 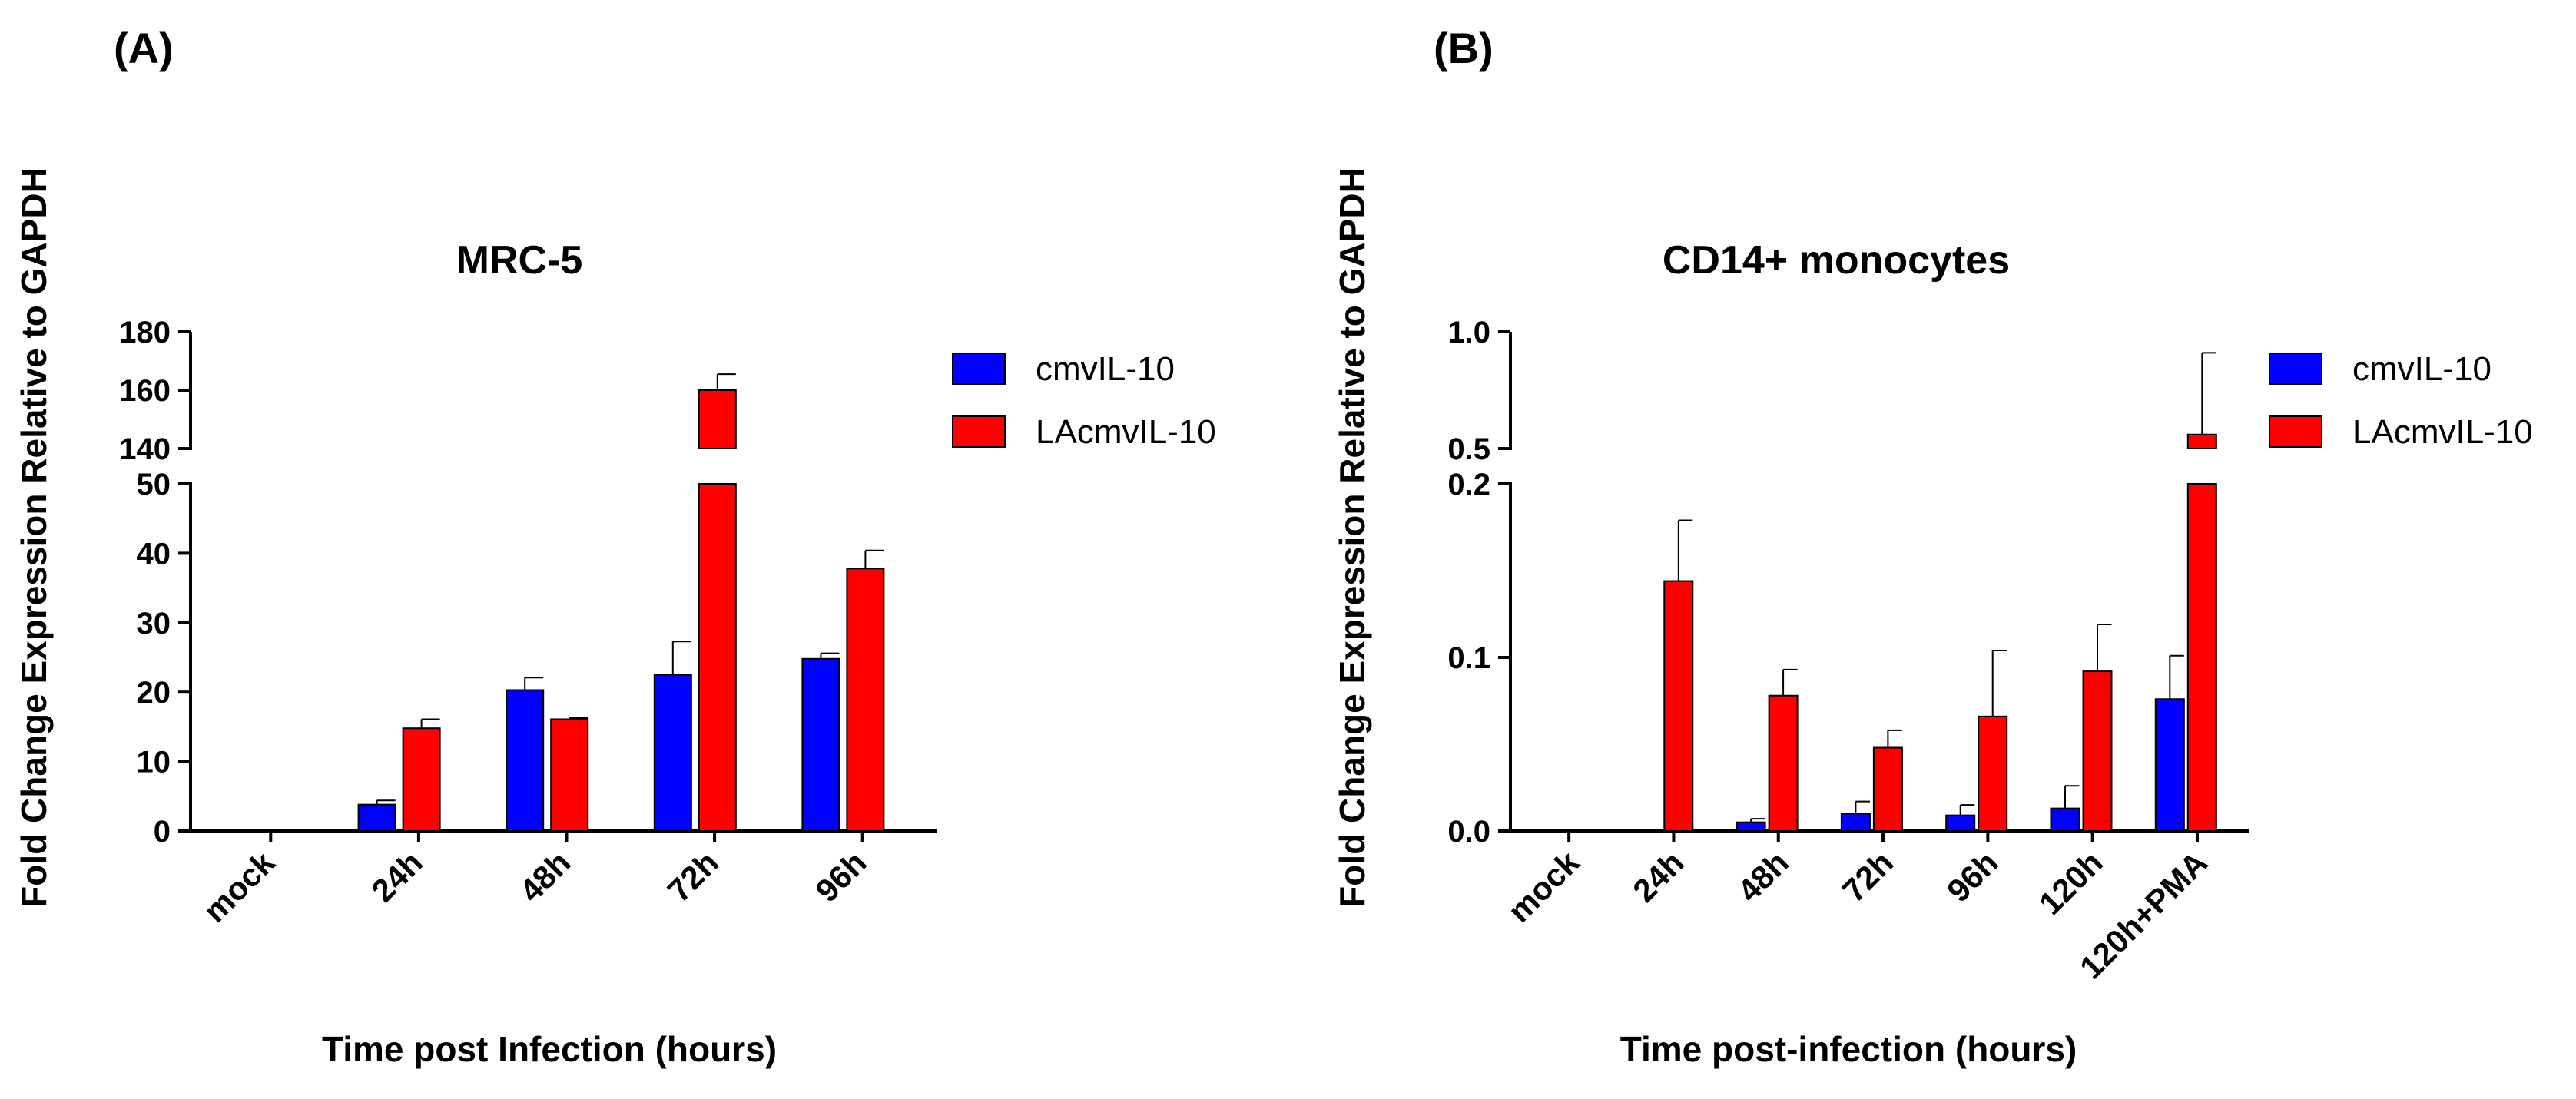 What do you see at coordinates (145, 449) in the screenshot?
I see `y-tick-label: 140` at bounding box center [145, 449].